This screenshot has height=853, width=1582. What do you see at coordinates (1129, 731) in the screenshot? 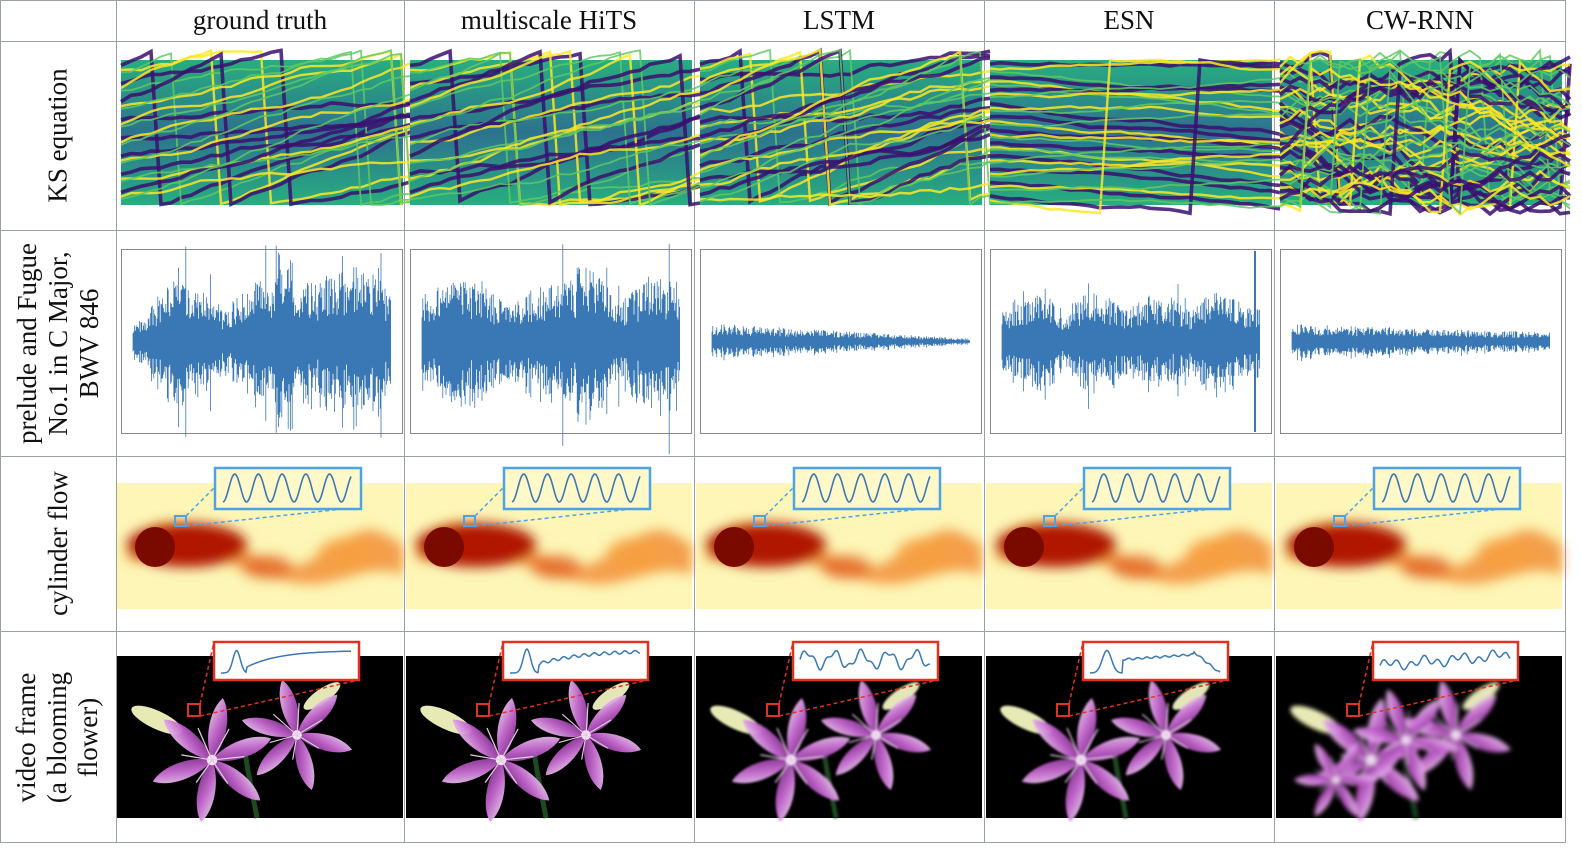
I see `flower-frame-esn` at bounding box center [1129, 731].